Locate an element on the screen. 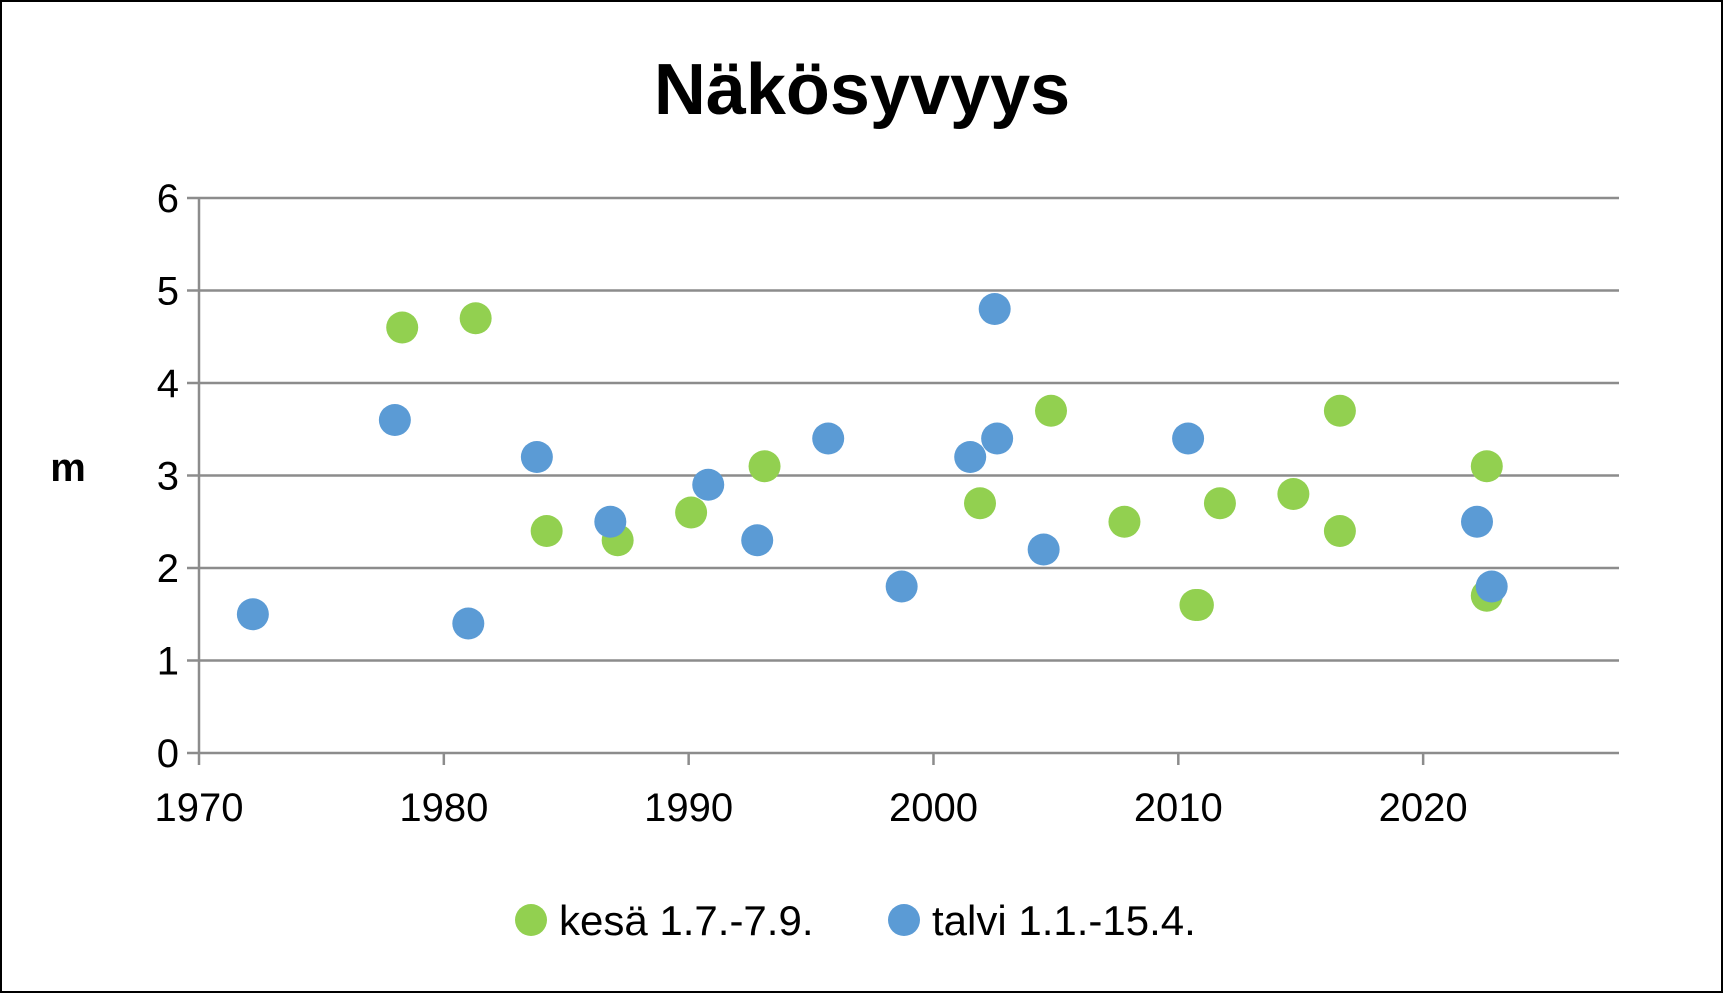  x-tick-label: 2000 is located at coordinates (933, 808).